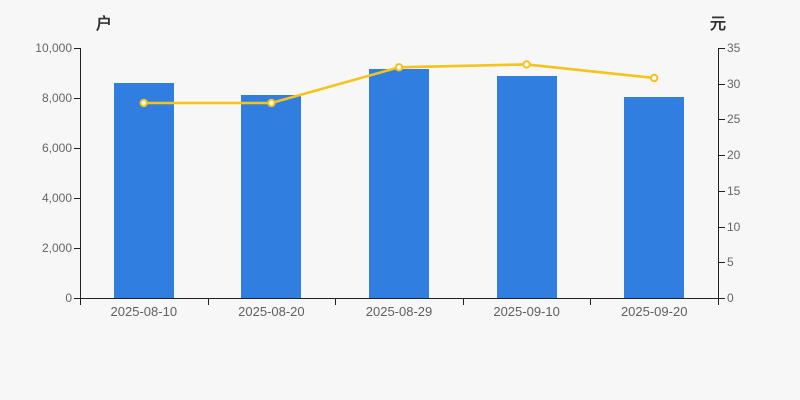  Describe the element at coordinates (718, 173) in the screenshot. I see `right-y-axis-line` at that location.